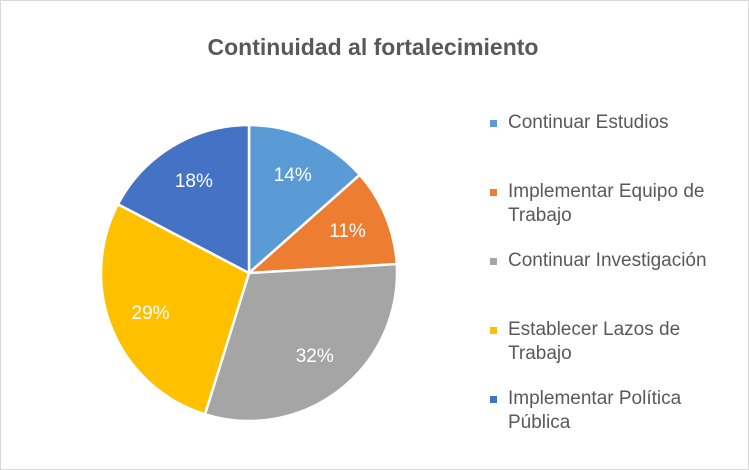  Describe the element at coordinates (606, 203) in the screenshot. I see `legend-label: Implementar Equipo de Trabajo` at that location.